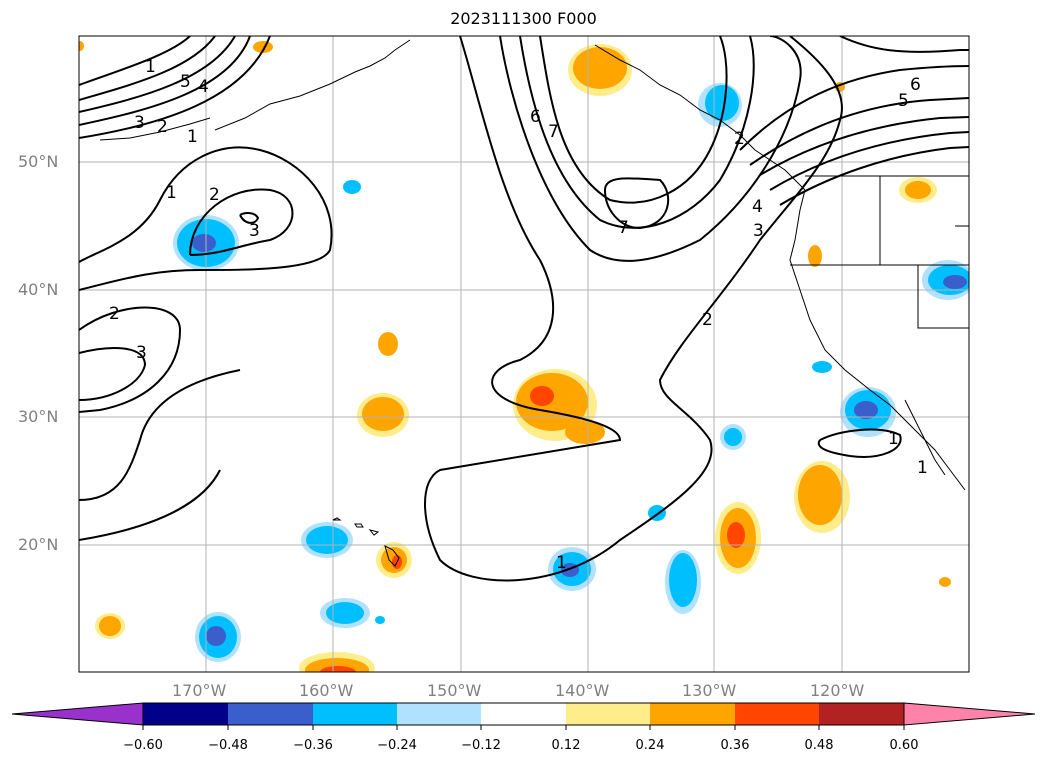  What do you see at coordinates (143, 745) in the screenshot?
I see `colorbar-tick-label: −0.60` at bounding box center [143, 745].